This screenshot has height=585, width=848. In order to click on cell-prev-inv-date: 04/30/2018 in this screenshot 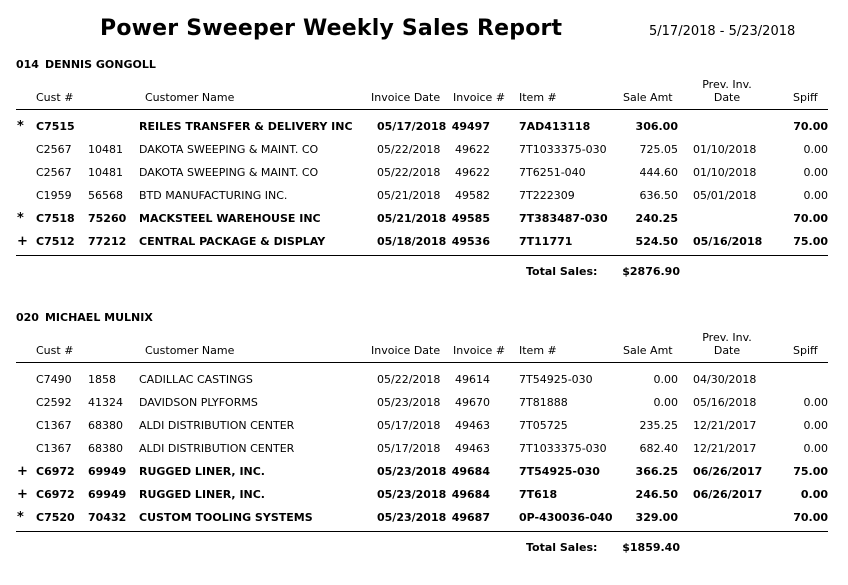, I will do `click(725, 379)`.